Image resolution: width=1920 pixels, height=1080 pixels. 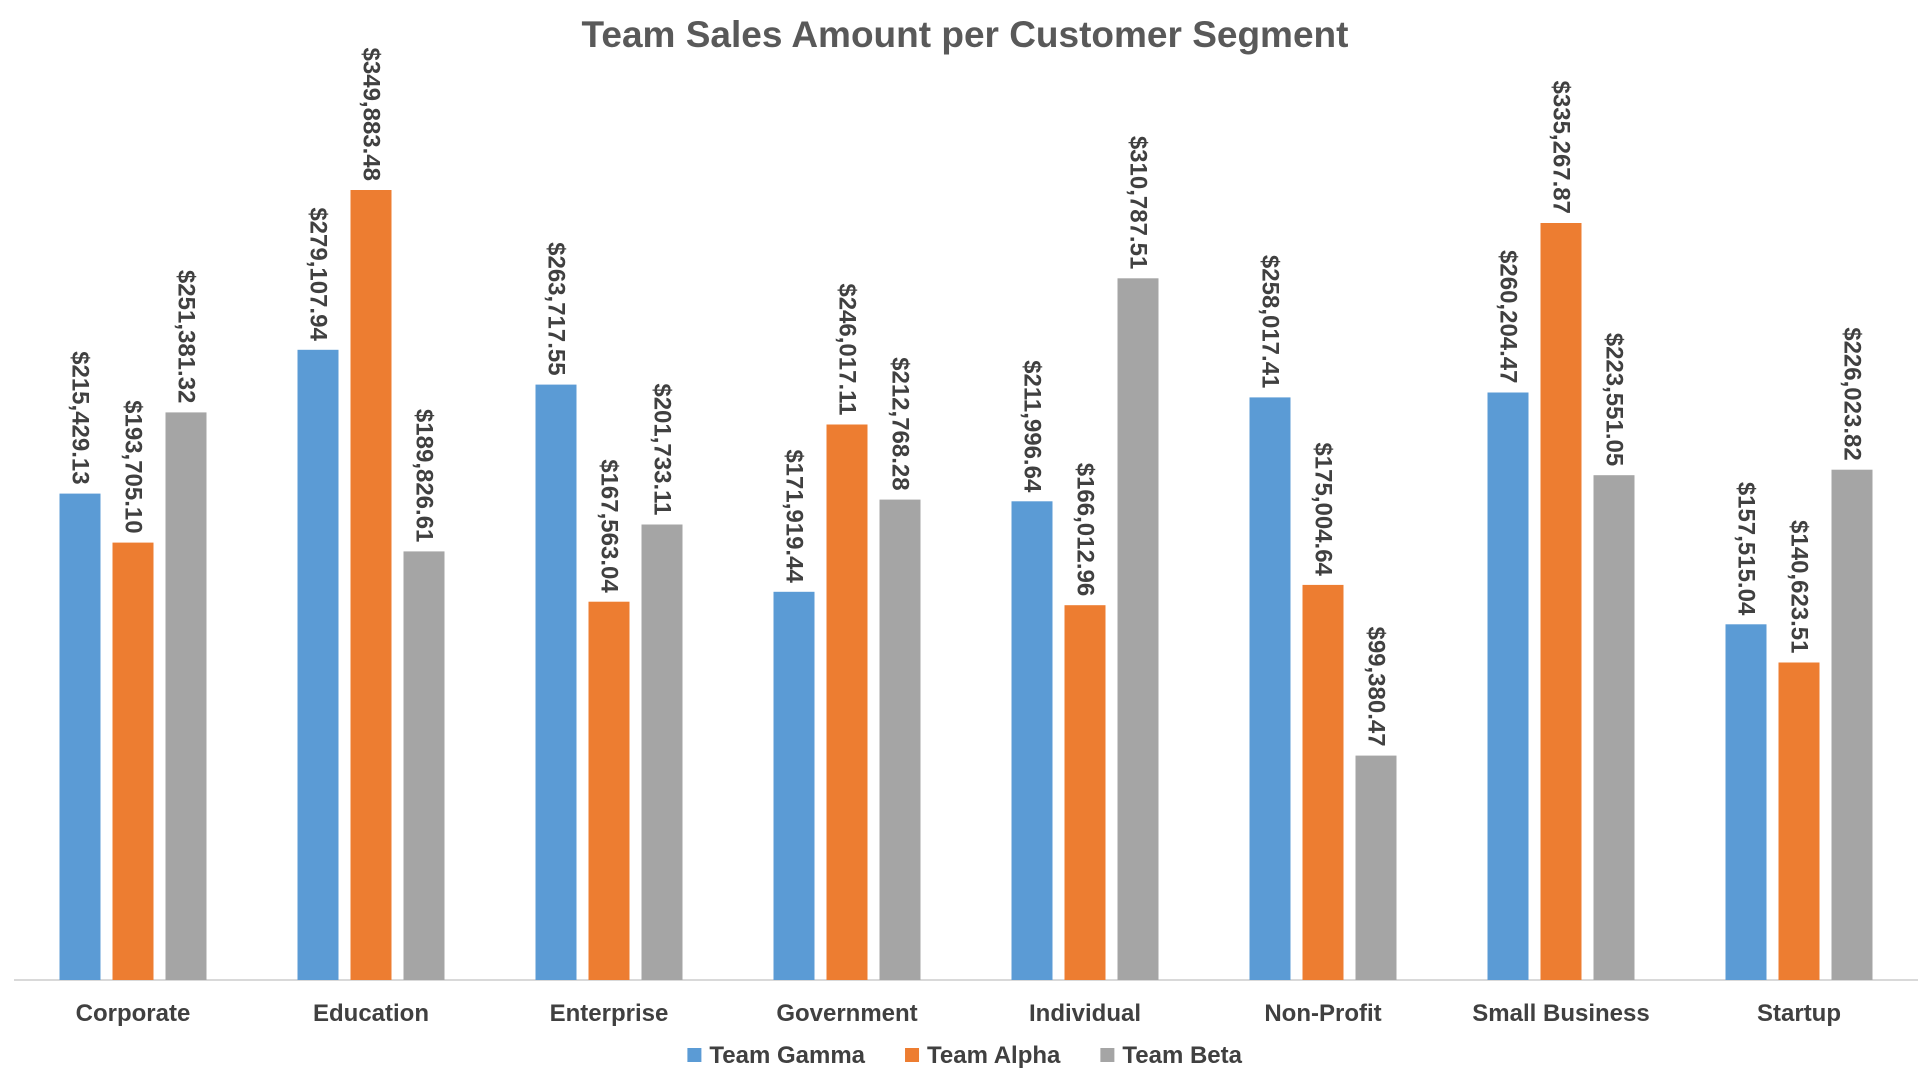 I want to click on legend-item-team-beta: Team Beta, so click(x=1171, y=1055).